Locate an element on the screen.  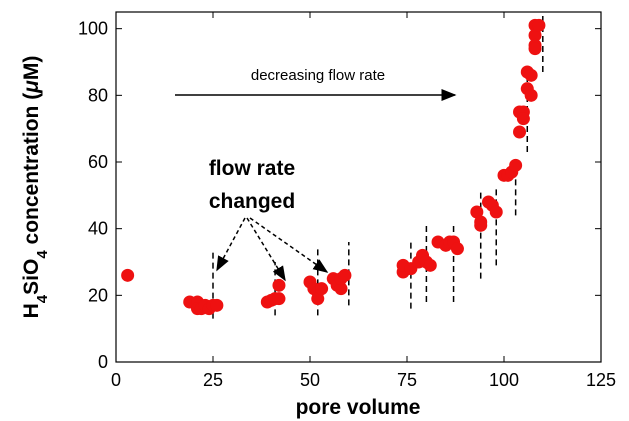
annotation: changed is located at coordinates (252, 201).